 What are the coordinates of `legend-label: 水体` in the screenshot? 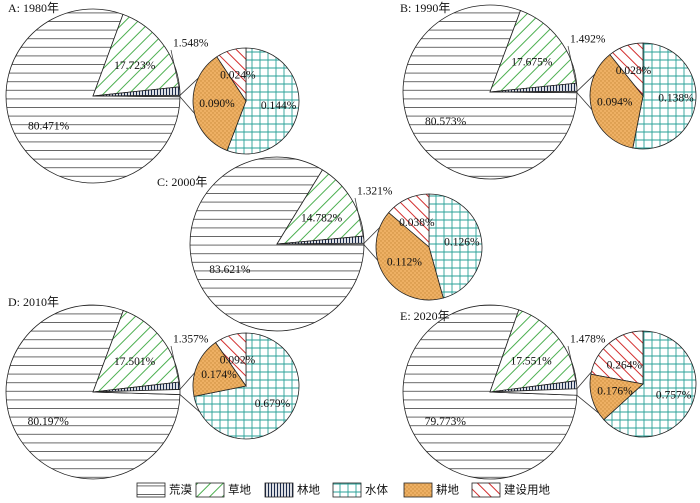 It's located at (376, 490).